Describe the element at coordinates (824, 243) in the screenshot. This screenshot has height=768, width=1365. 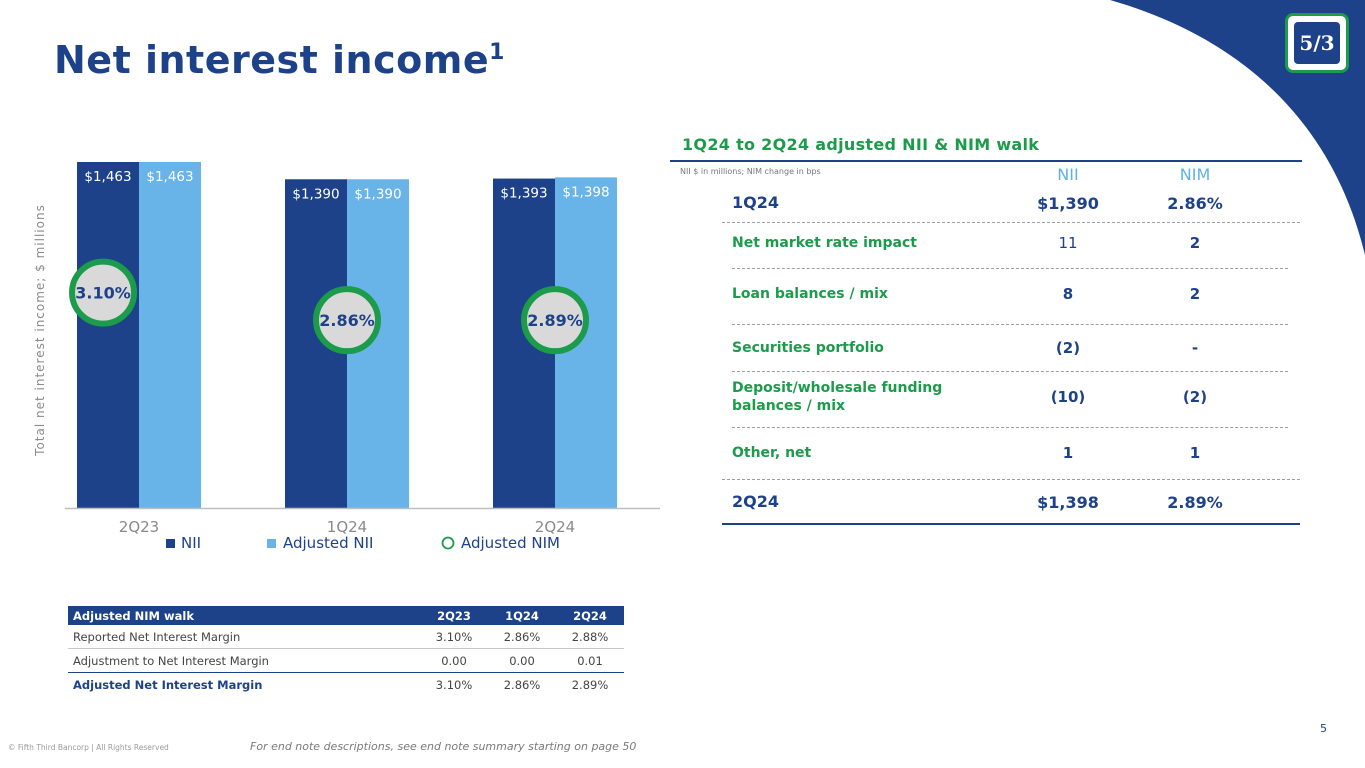
I see `walk-row-label: Net market rate impact` at that location.